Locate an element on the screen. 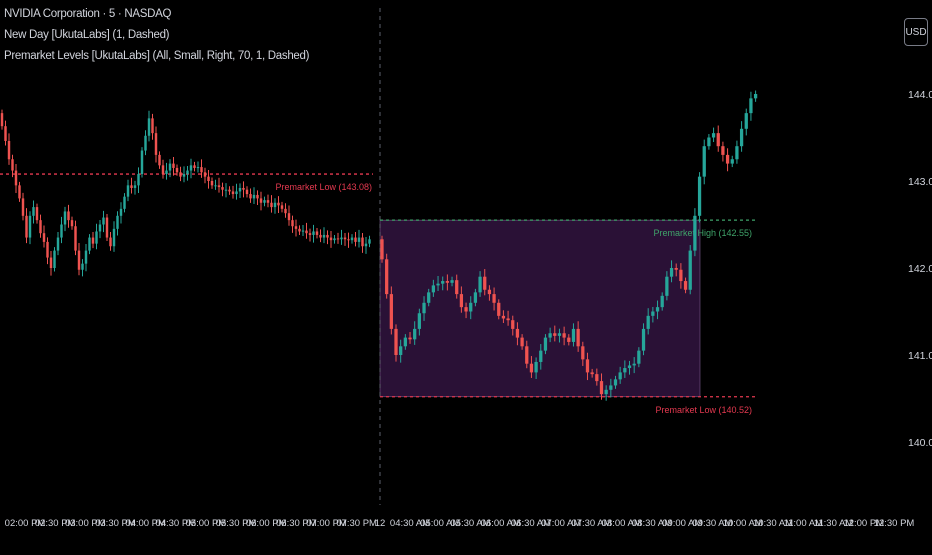  price-tick-label: 140.00 is located at coordinates (920, 443).